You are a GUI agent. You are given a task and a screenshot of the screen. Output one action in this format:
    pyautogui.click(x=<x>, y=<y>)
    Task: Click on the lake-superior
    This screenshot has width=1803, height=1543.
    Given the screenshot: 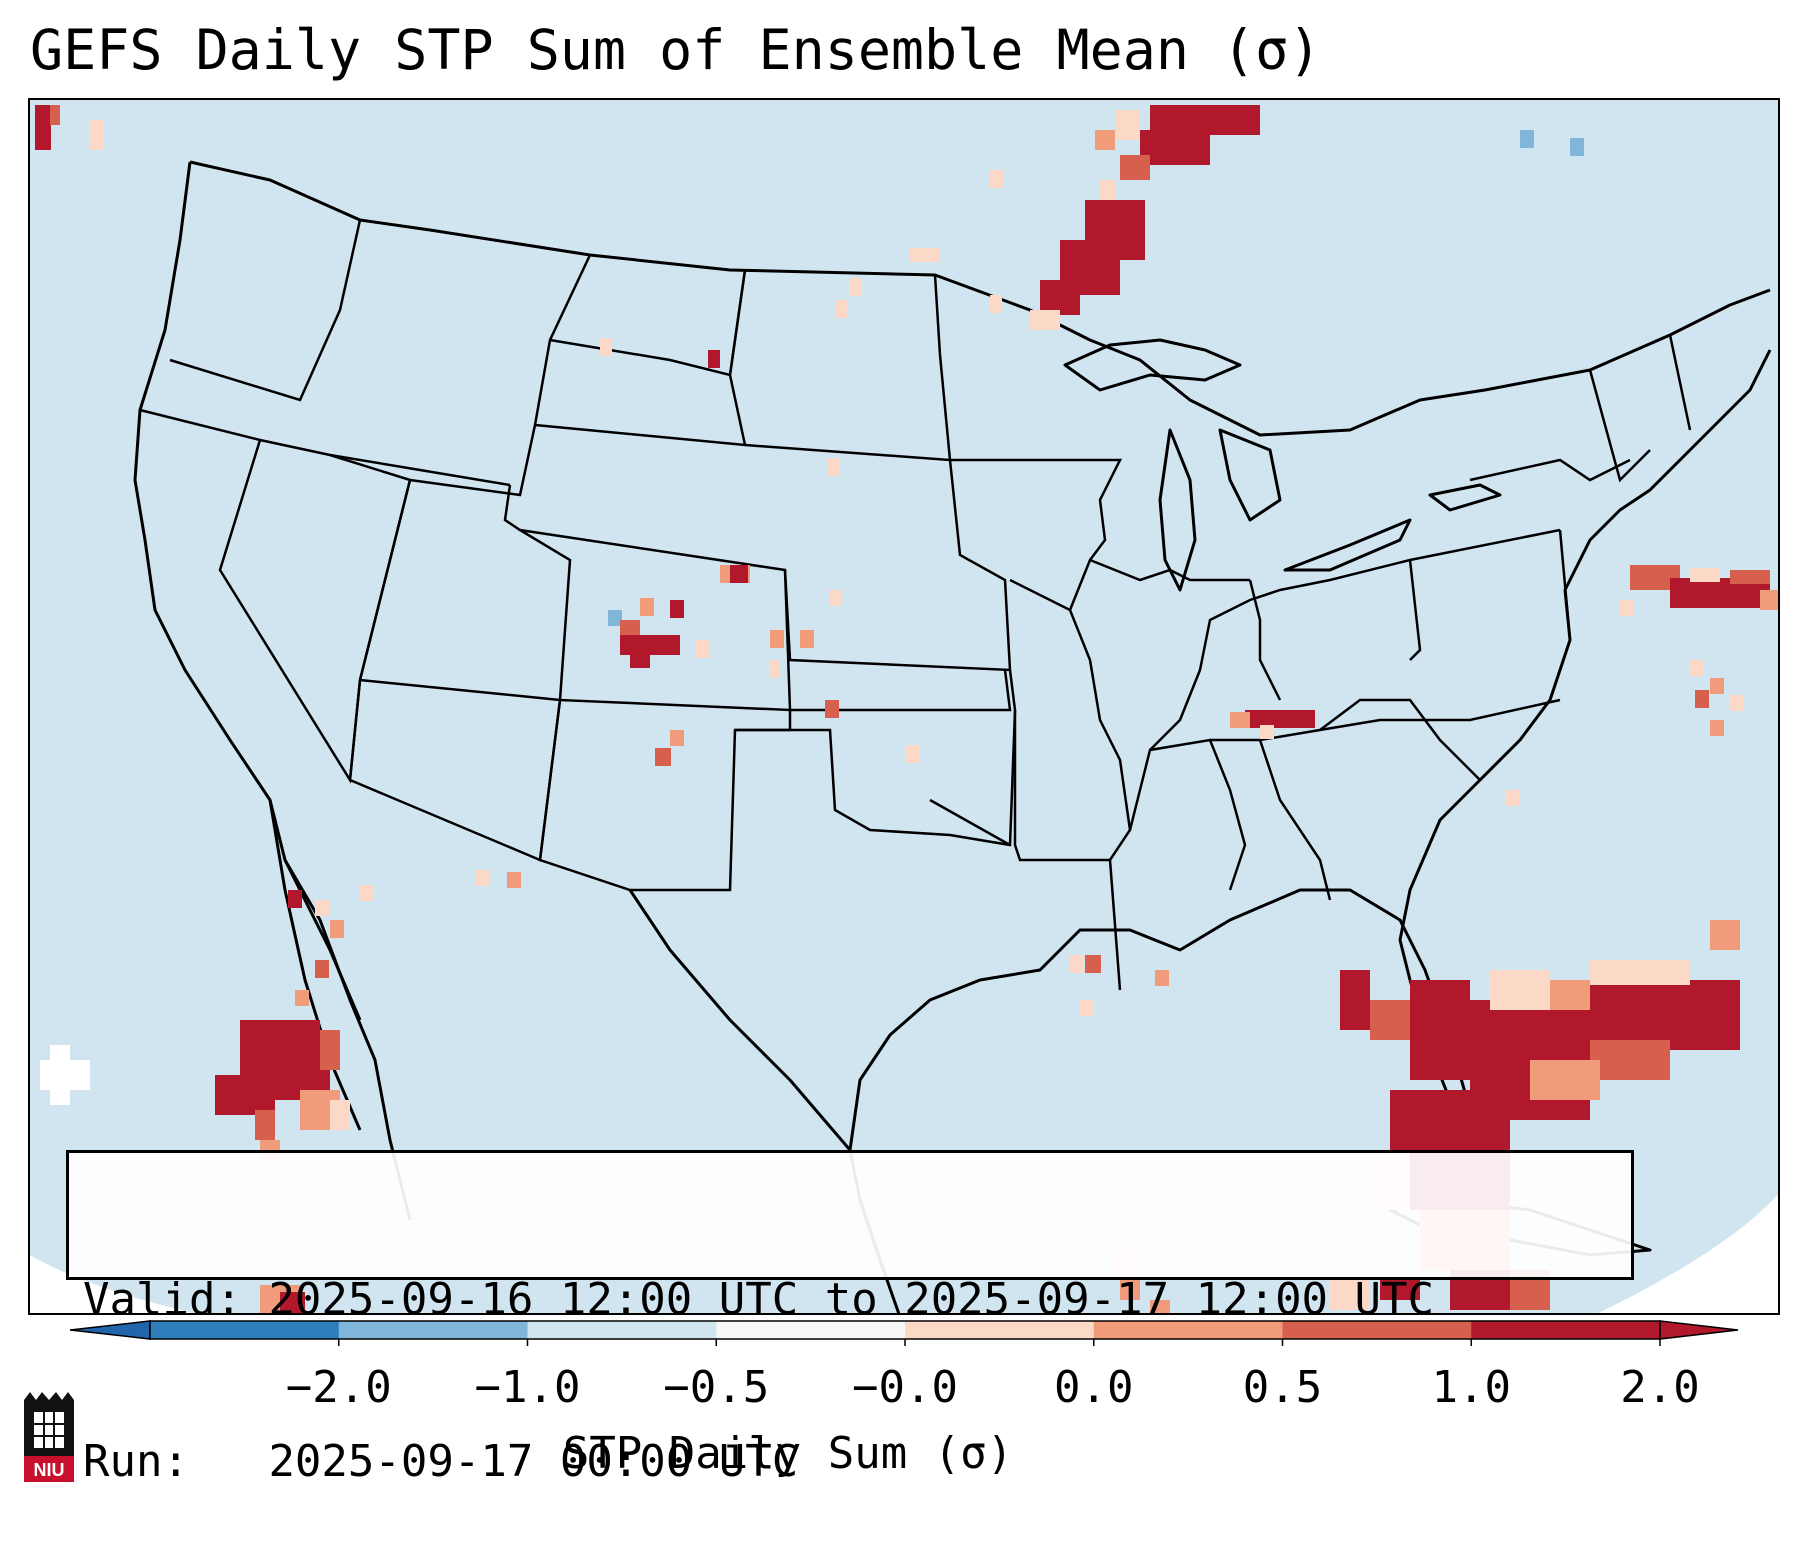 What is the action you would take?
    pyautogui.click(x=1152, y=365)
    